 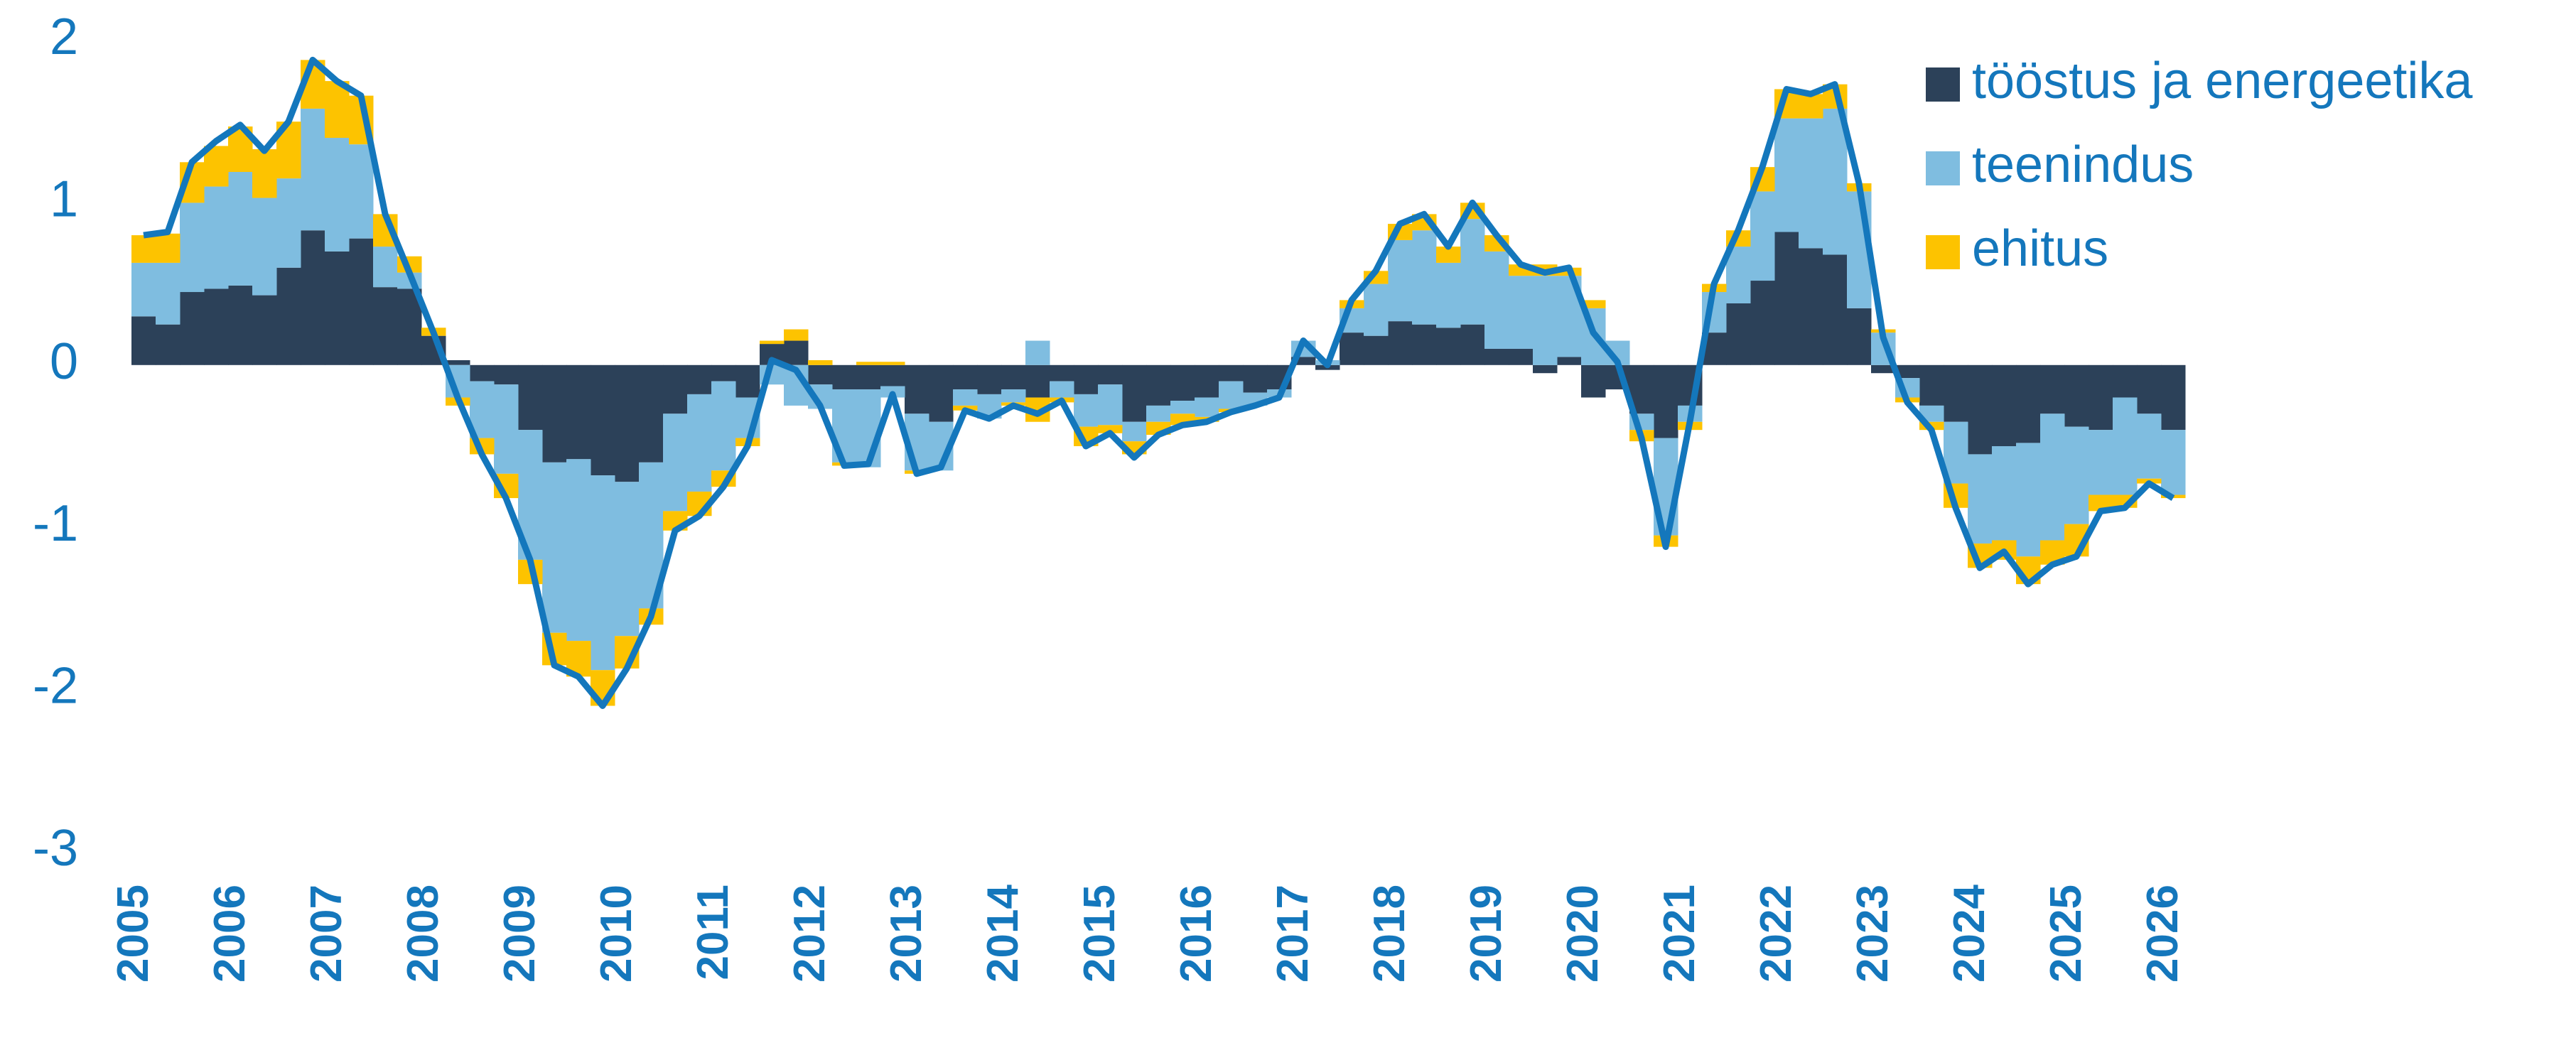 What do you see at coordinates (64, 199) in the screenshot?
I see `y-tick-label: 1` at bounding box center [64, 199].